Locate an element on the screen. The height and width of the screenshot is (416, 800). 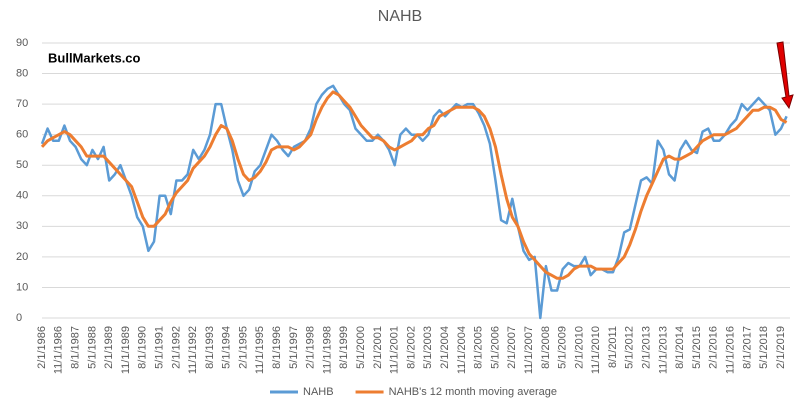
y-tick-label: 40 is located at coordinates (22, 196).